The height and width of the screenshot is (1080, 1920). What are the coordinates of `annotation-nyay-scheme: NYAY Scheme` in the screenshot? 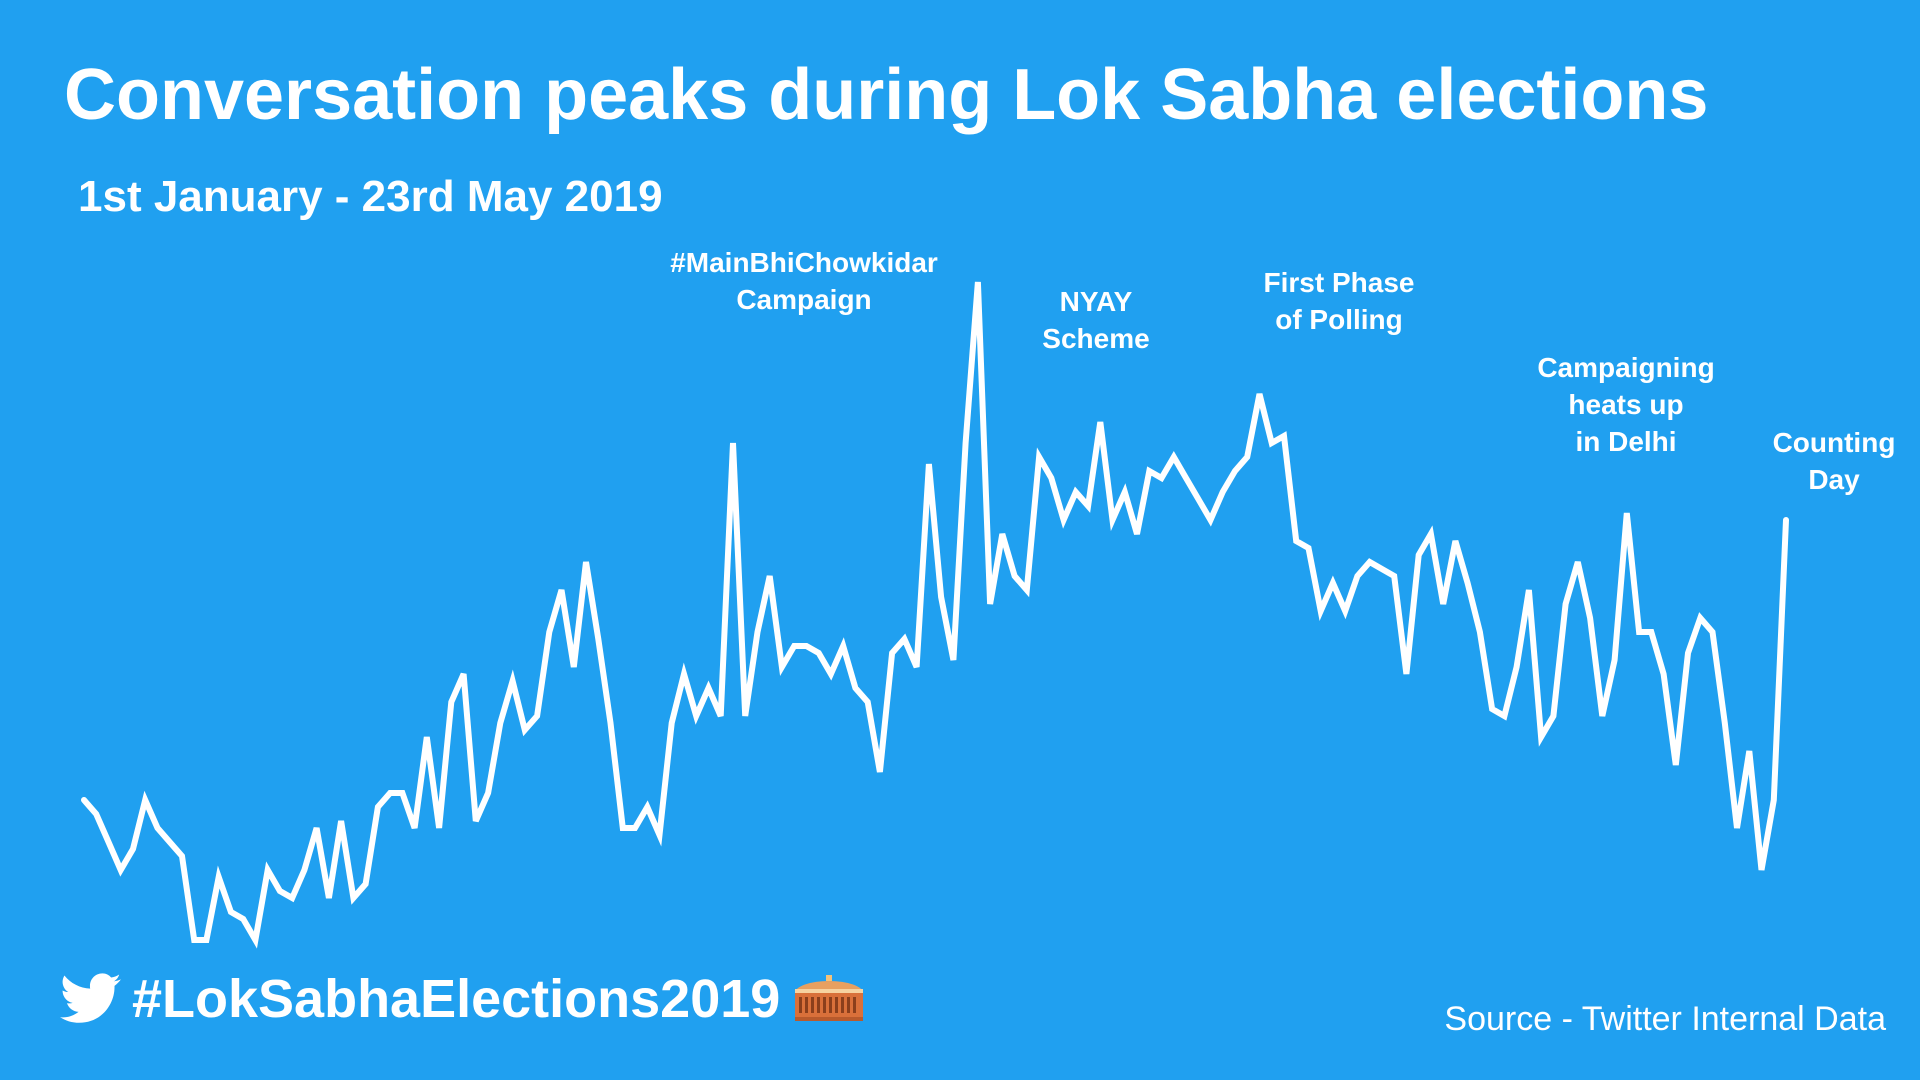 It's located at (1096, 320).